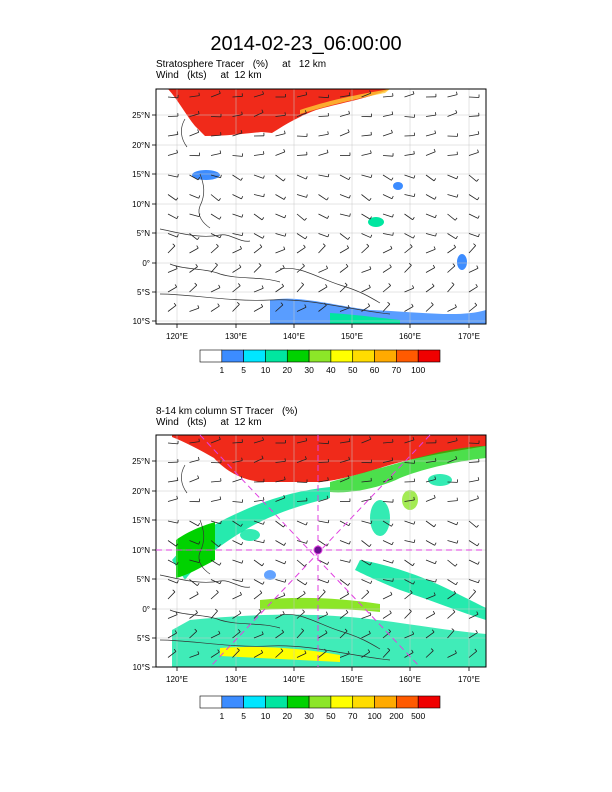 The width and height of the screenshot is (612, 792). I want to click on tracer-patch, so click(440, 480).